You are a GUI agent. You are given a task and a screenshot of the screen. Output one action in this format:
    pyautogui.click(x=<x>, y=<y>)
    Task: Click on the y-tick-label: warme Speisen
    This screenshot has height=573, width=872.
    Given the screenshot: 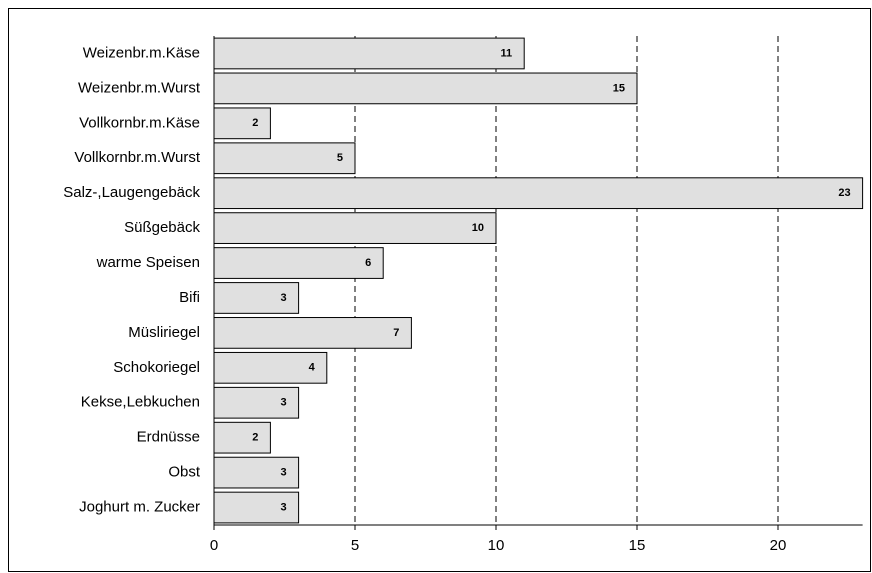 What is the action you would take?
    pyautogui.click(x=148, y=262)
    